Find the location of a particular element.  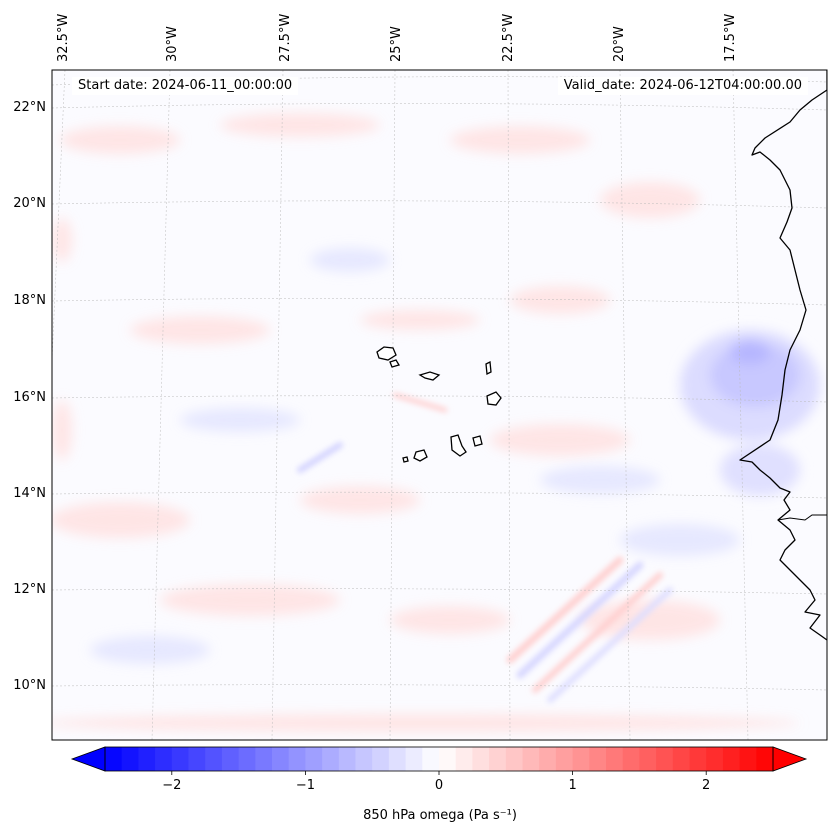

colorbar-extend-low is located at coordinates (88, 759).